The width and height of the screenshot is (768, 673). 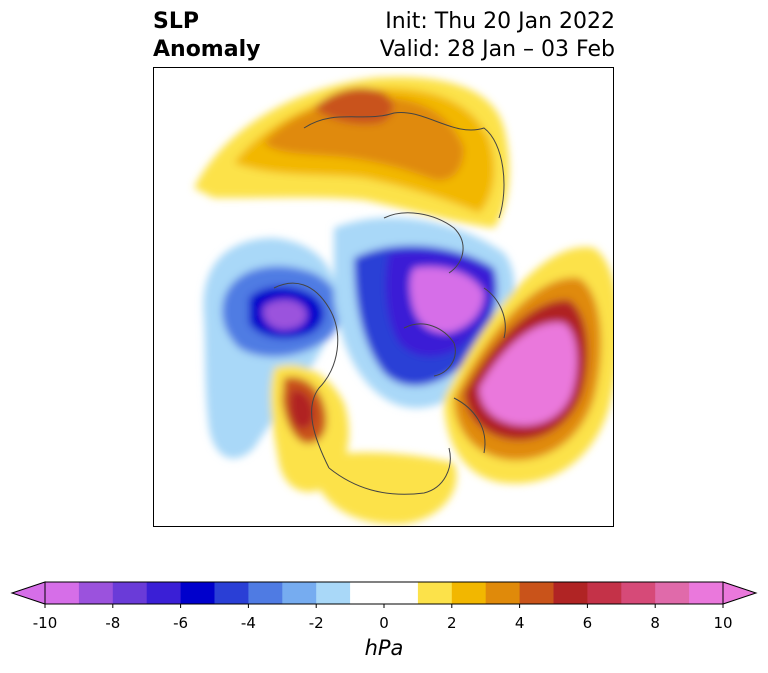 What do you see at coordinates (206, 36) in the screenshot?
I see `title-left: SLP Anomaly` at bounding box center [206, 36].